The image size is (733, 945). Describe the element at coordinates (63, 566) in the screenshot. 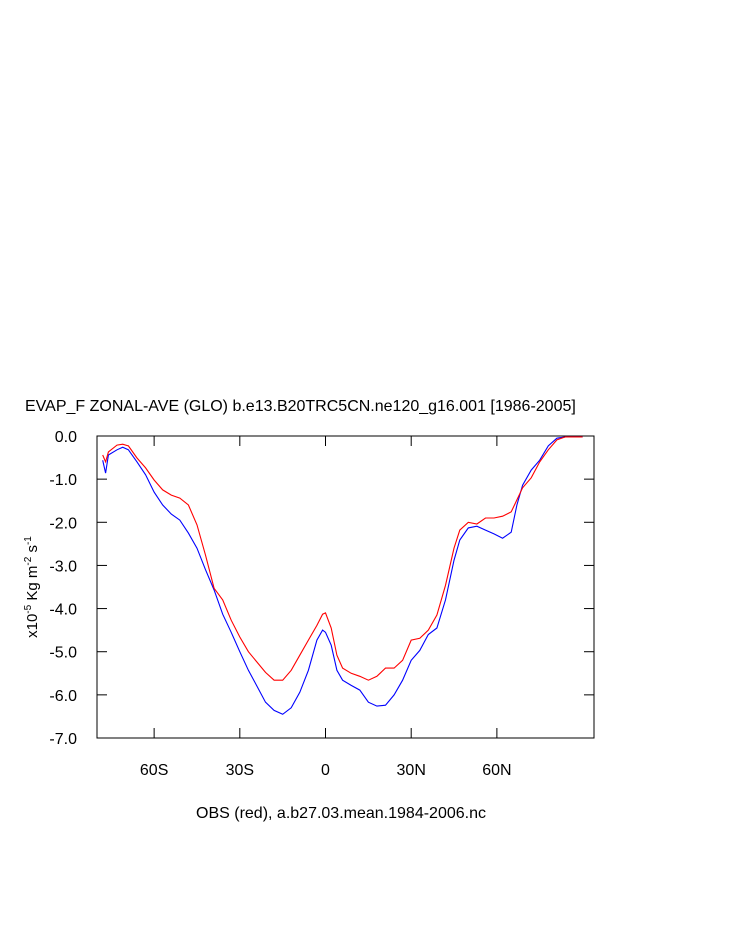

I see `y-tick-label: -3.0` at that location.